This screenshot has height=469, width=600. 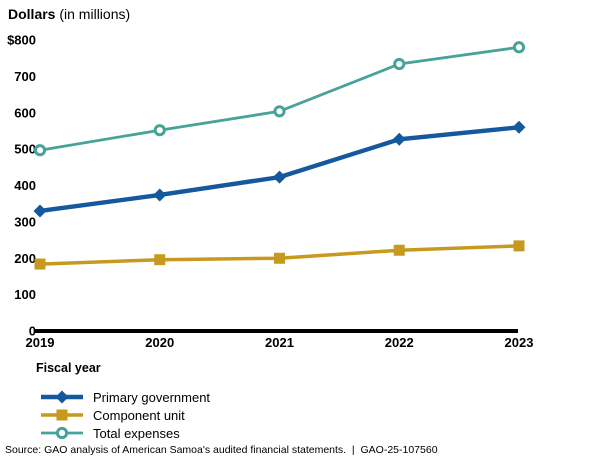 I want to click on x-tick-label: 2023, so click(x=519, y=342).